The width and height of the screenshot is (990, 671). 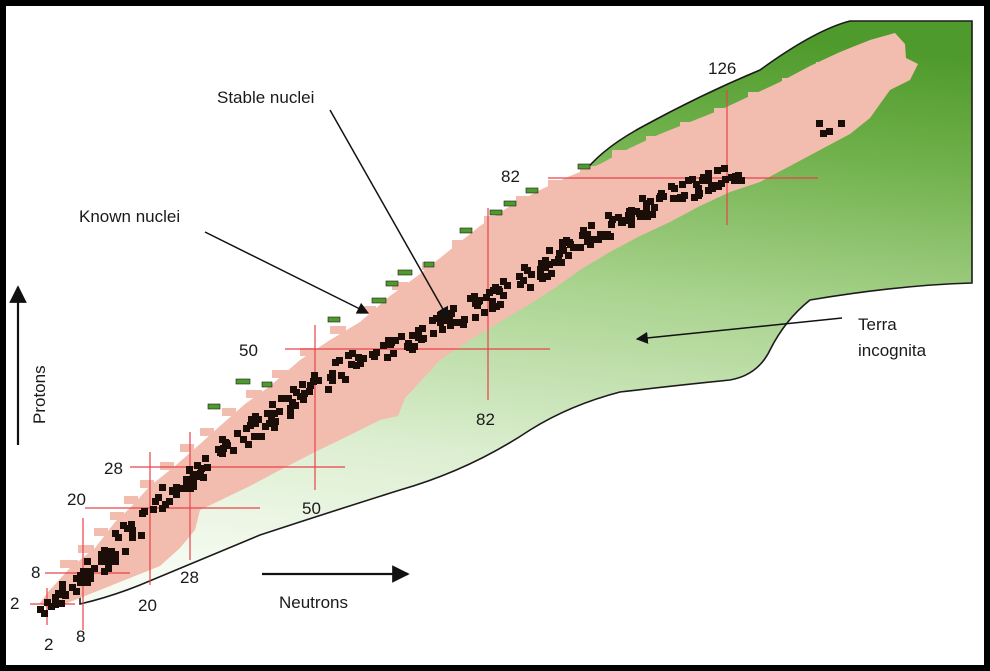 What do you see at coordinates (265, 97) in the screenshot?
I see `stable-nuclei-label: Stable nuclei` at bounding box center [265, 97].